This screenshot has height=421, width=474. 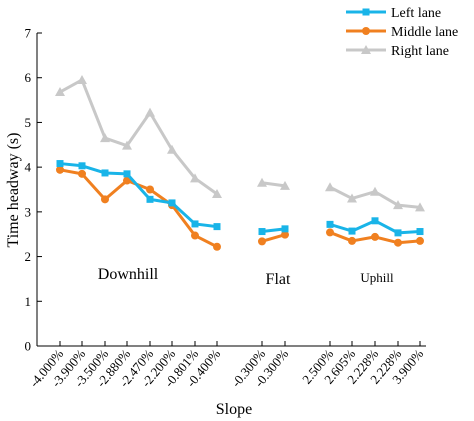 What do you see at coordinates (28, 77) in the screenshot?
I see `y-tick-label: 6` at bounding box center [28, 77].